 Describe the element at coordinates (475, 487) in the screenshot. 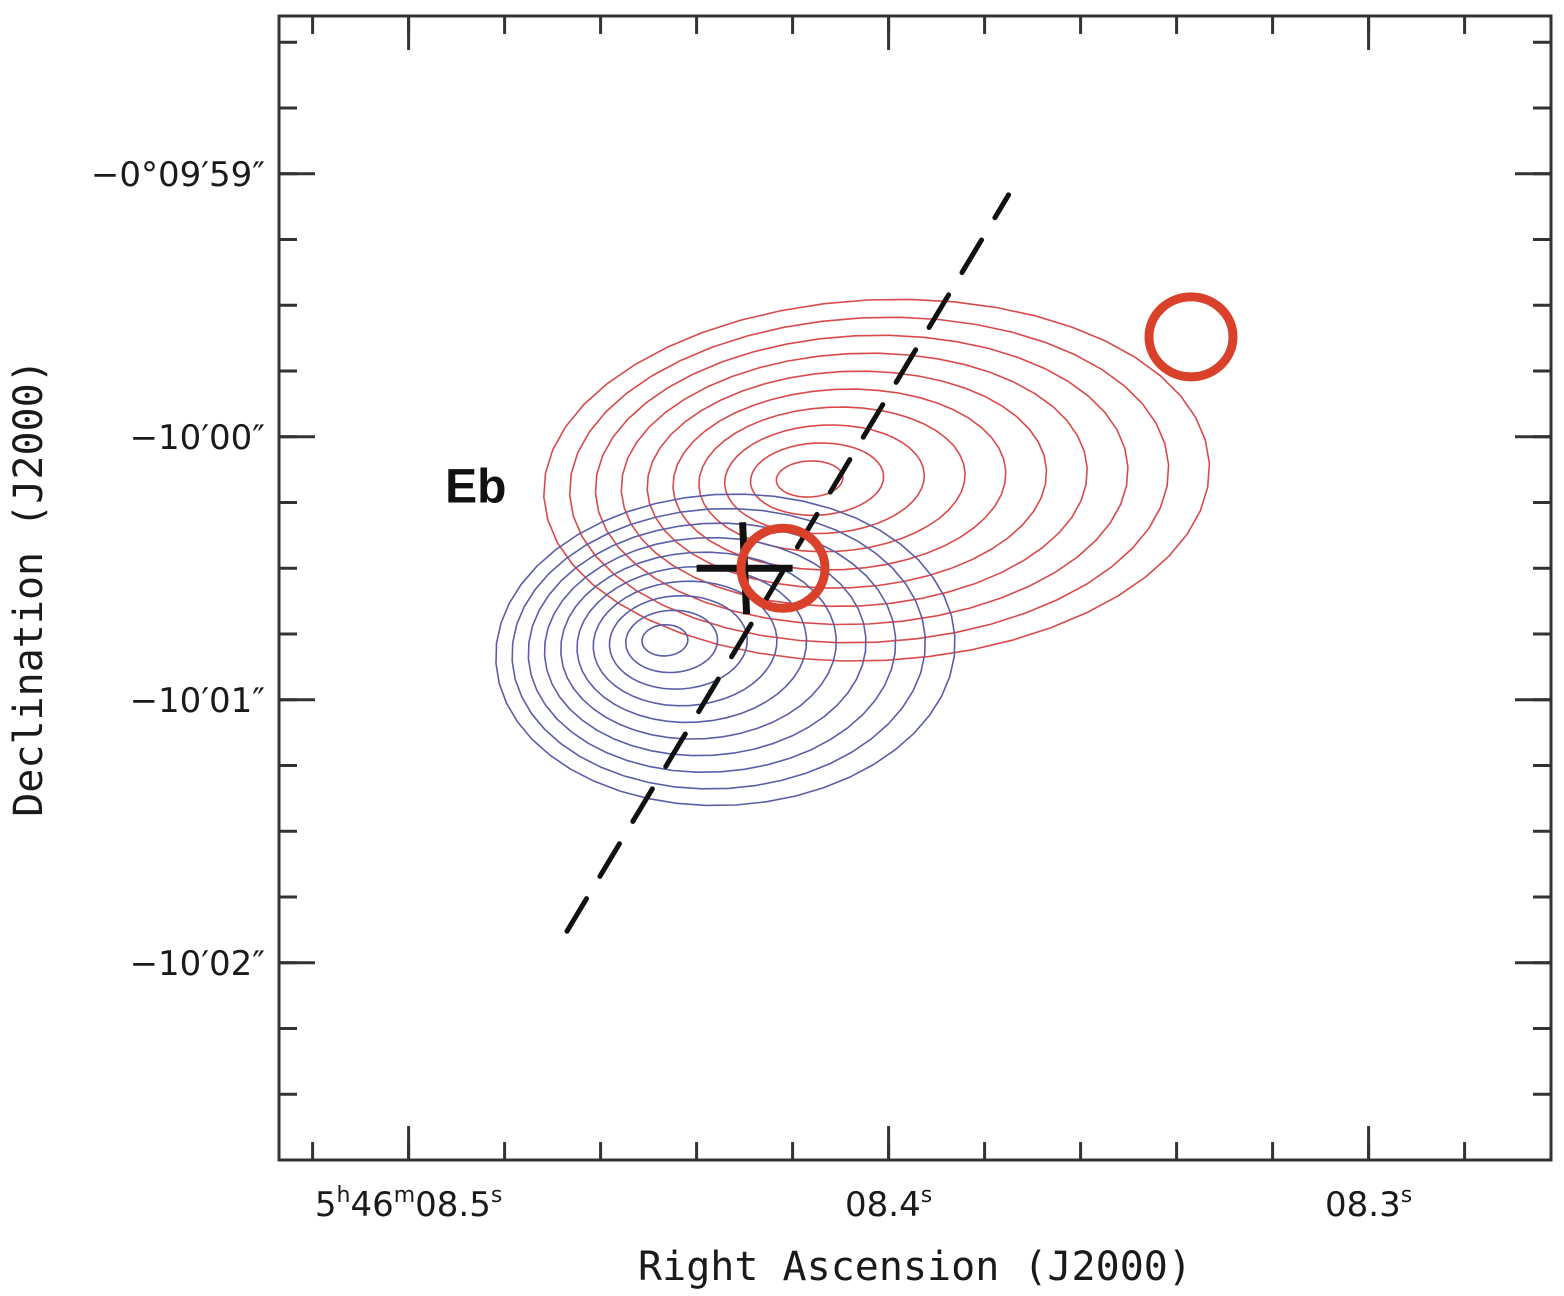

I see `source-annotation: Eb` at that location.